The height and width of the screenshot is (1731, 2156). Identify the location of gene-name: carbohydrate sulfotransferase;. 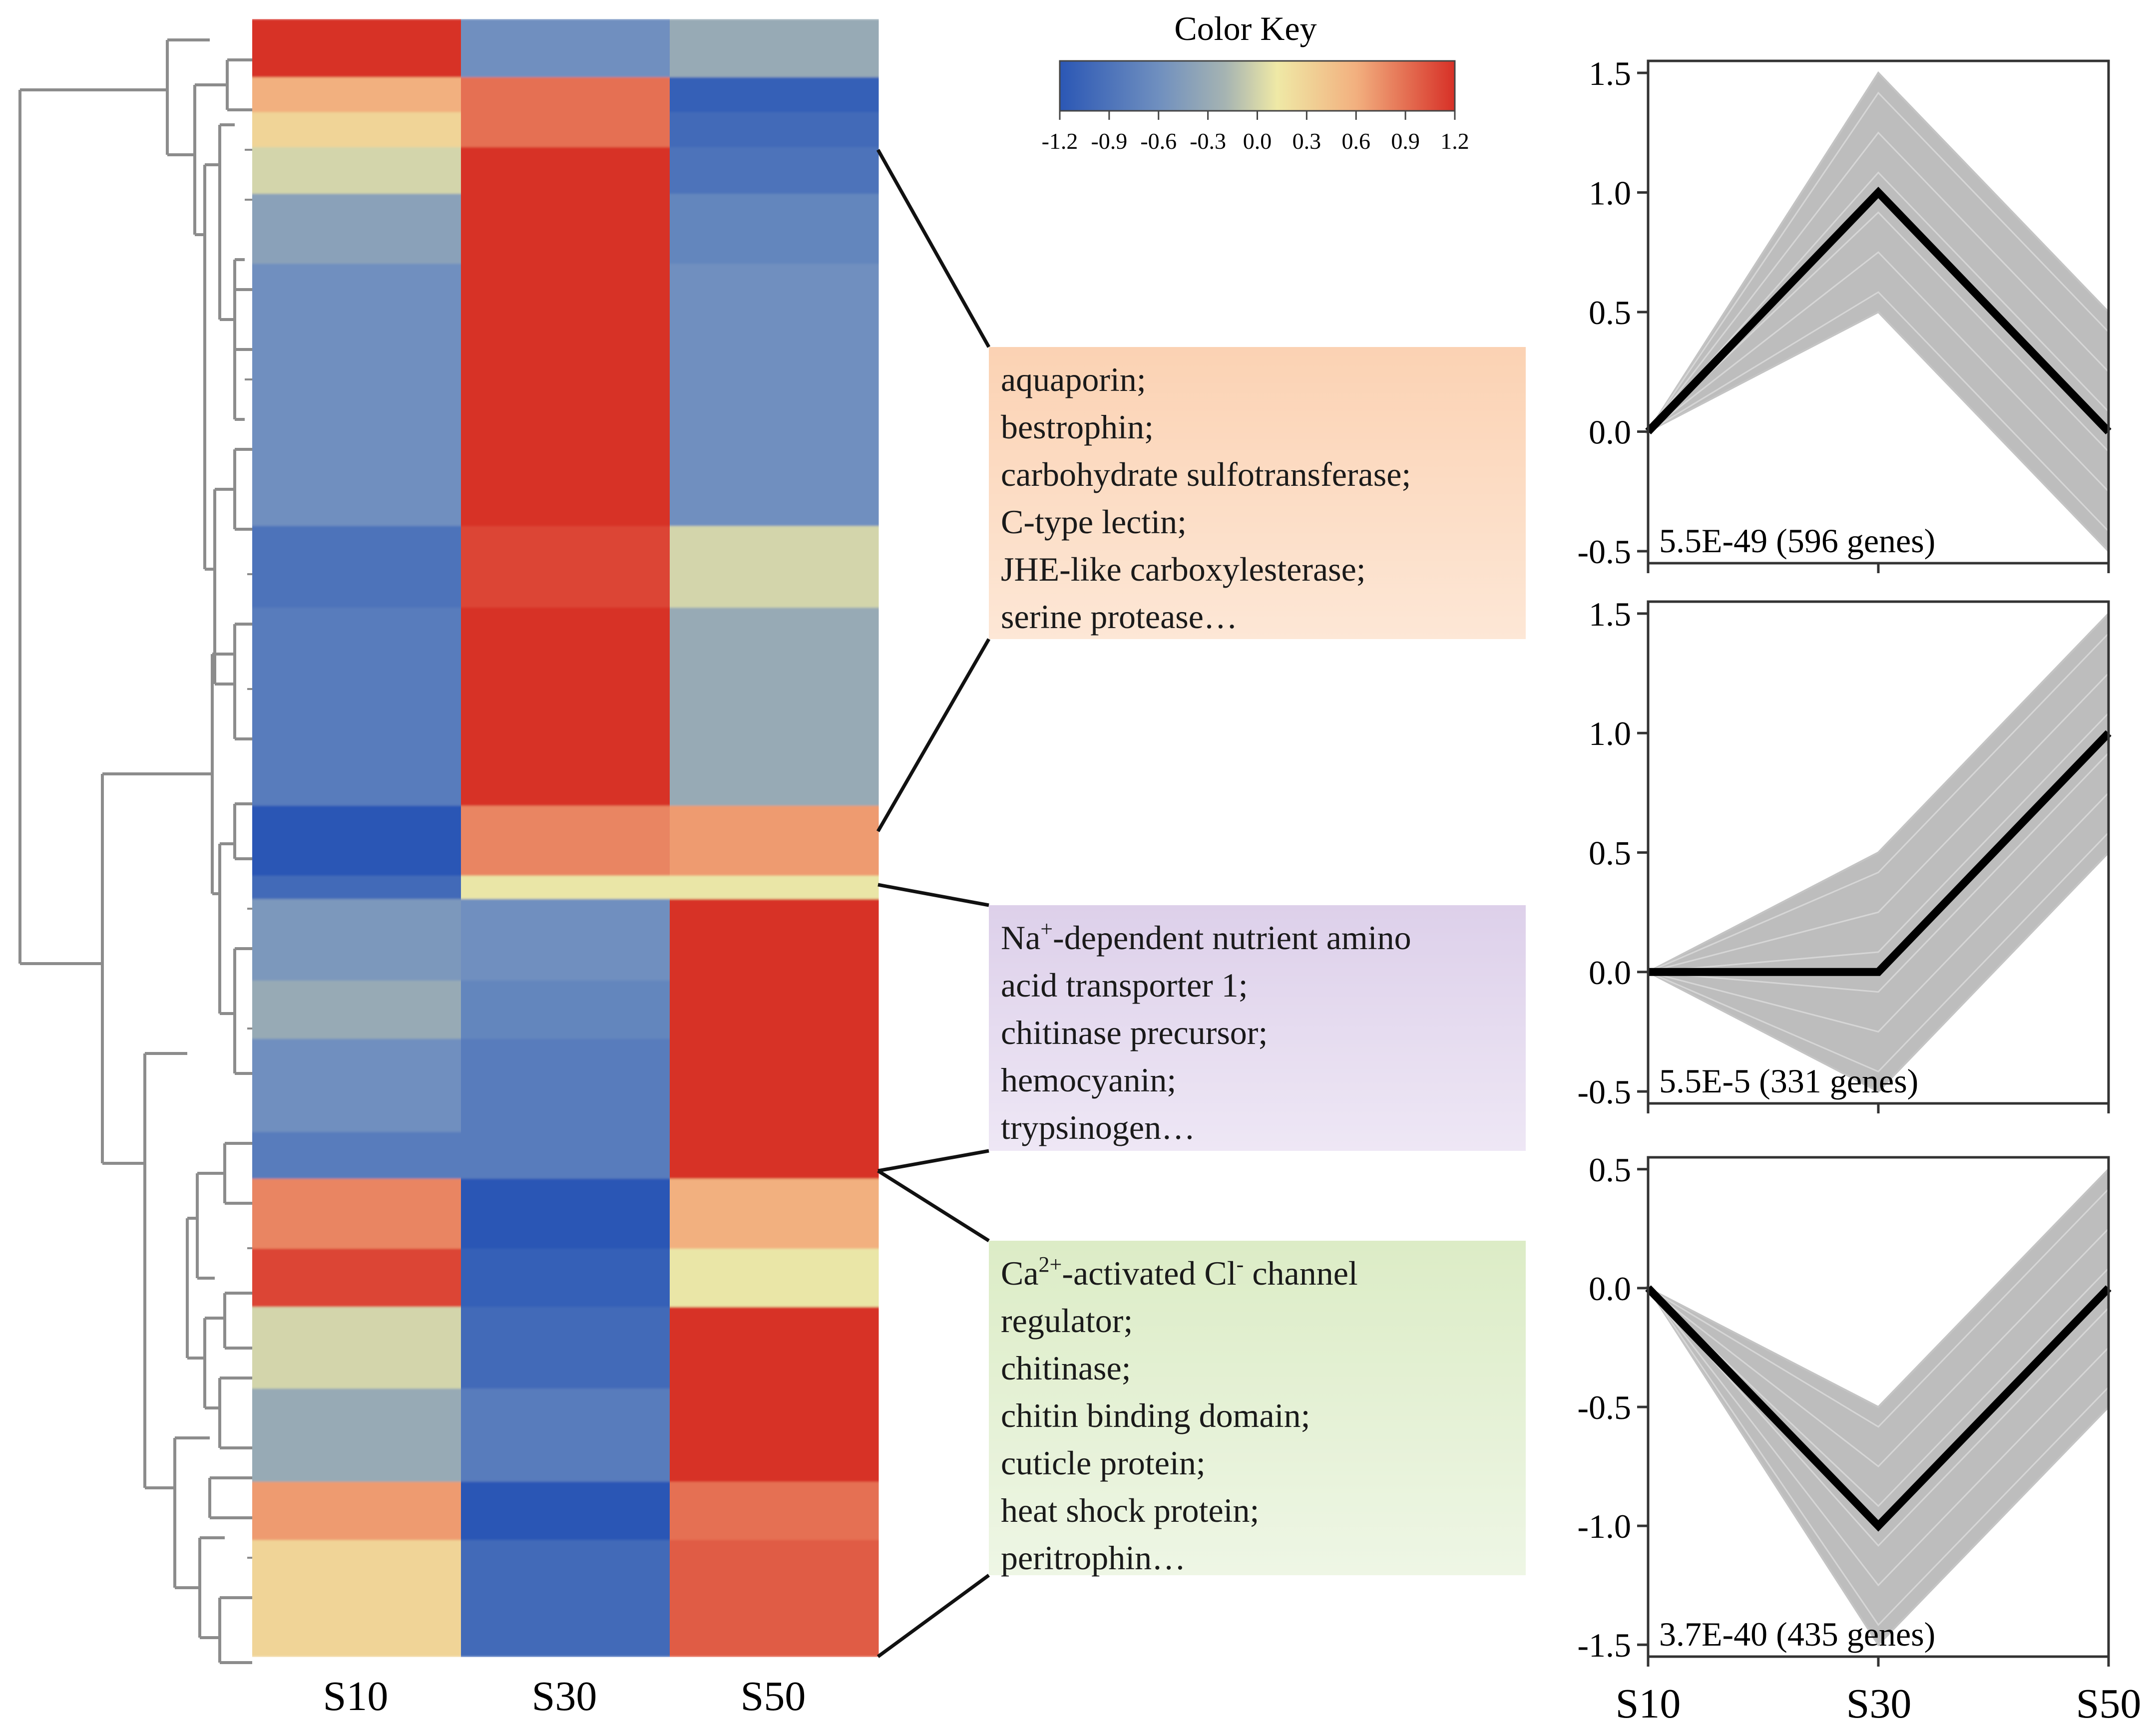
(1206, 474).